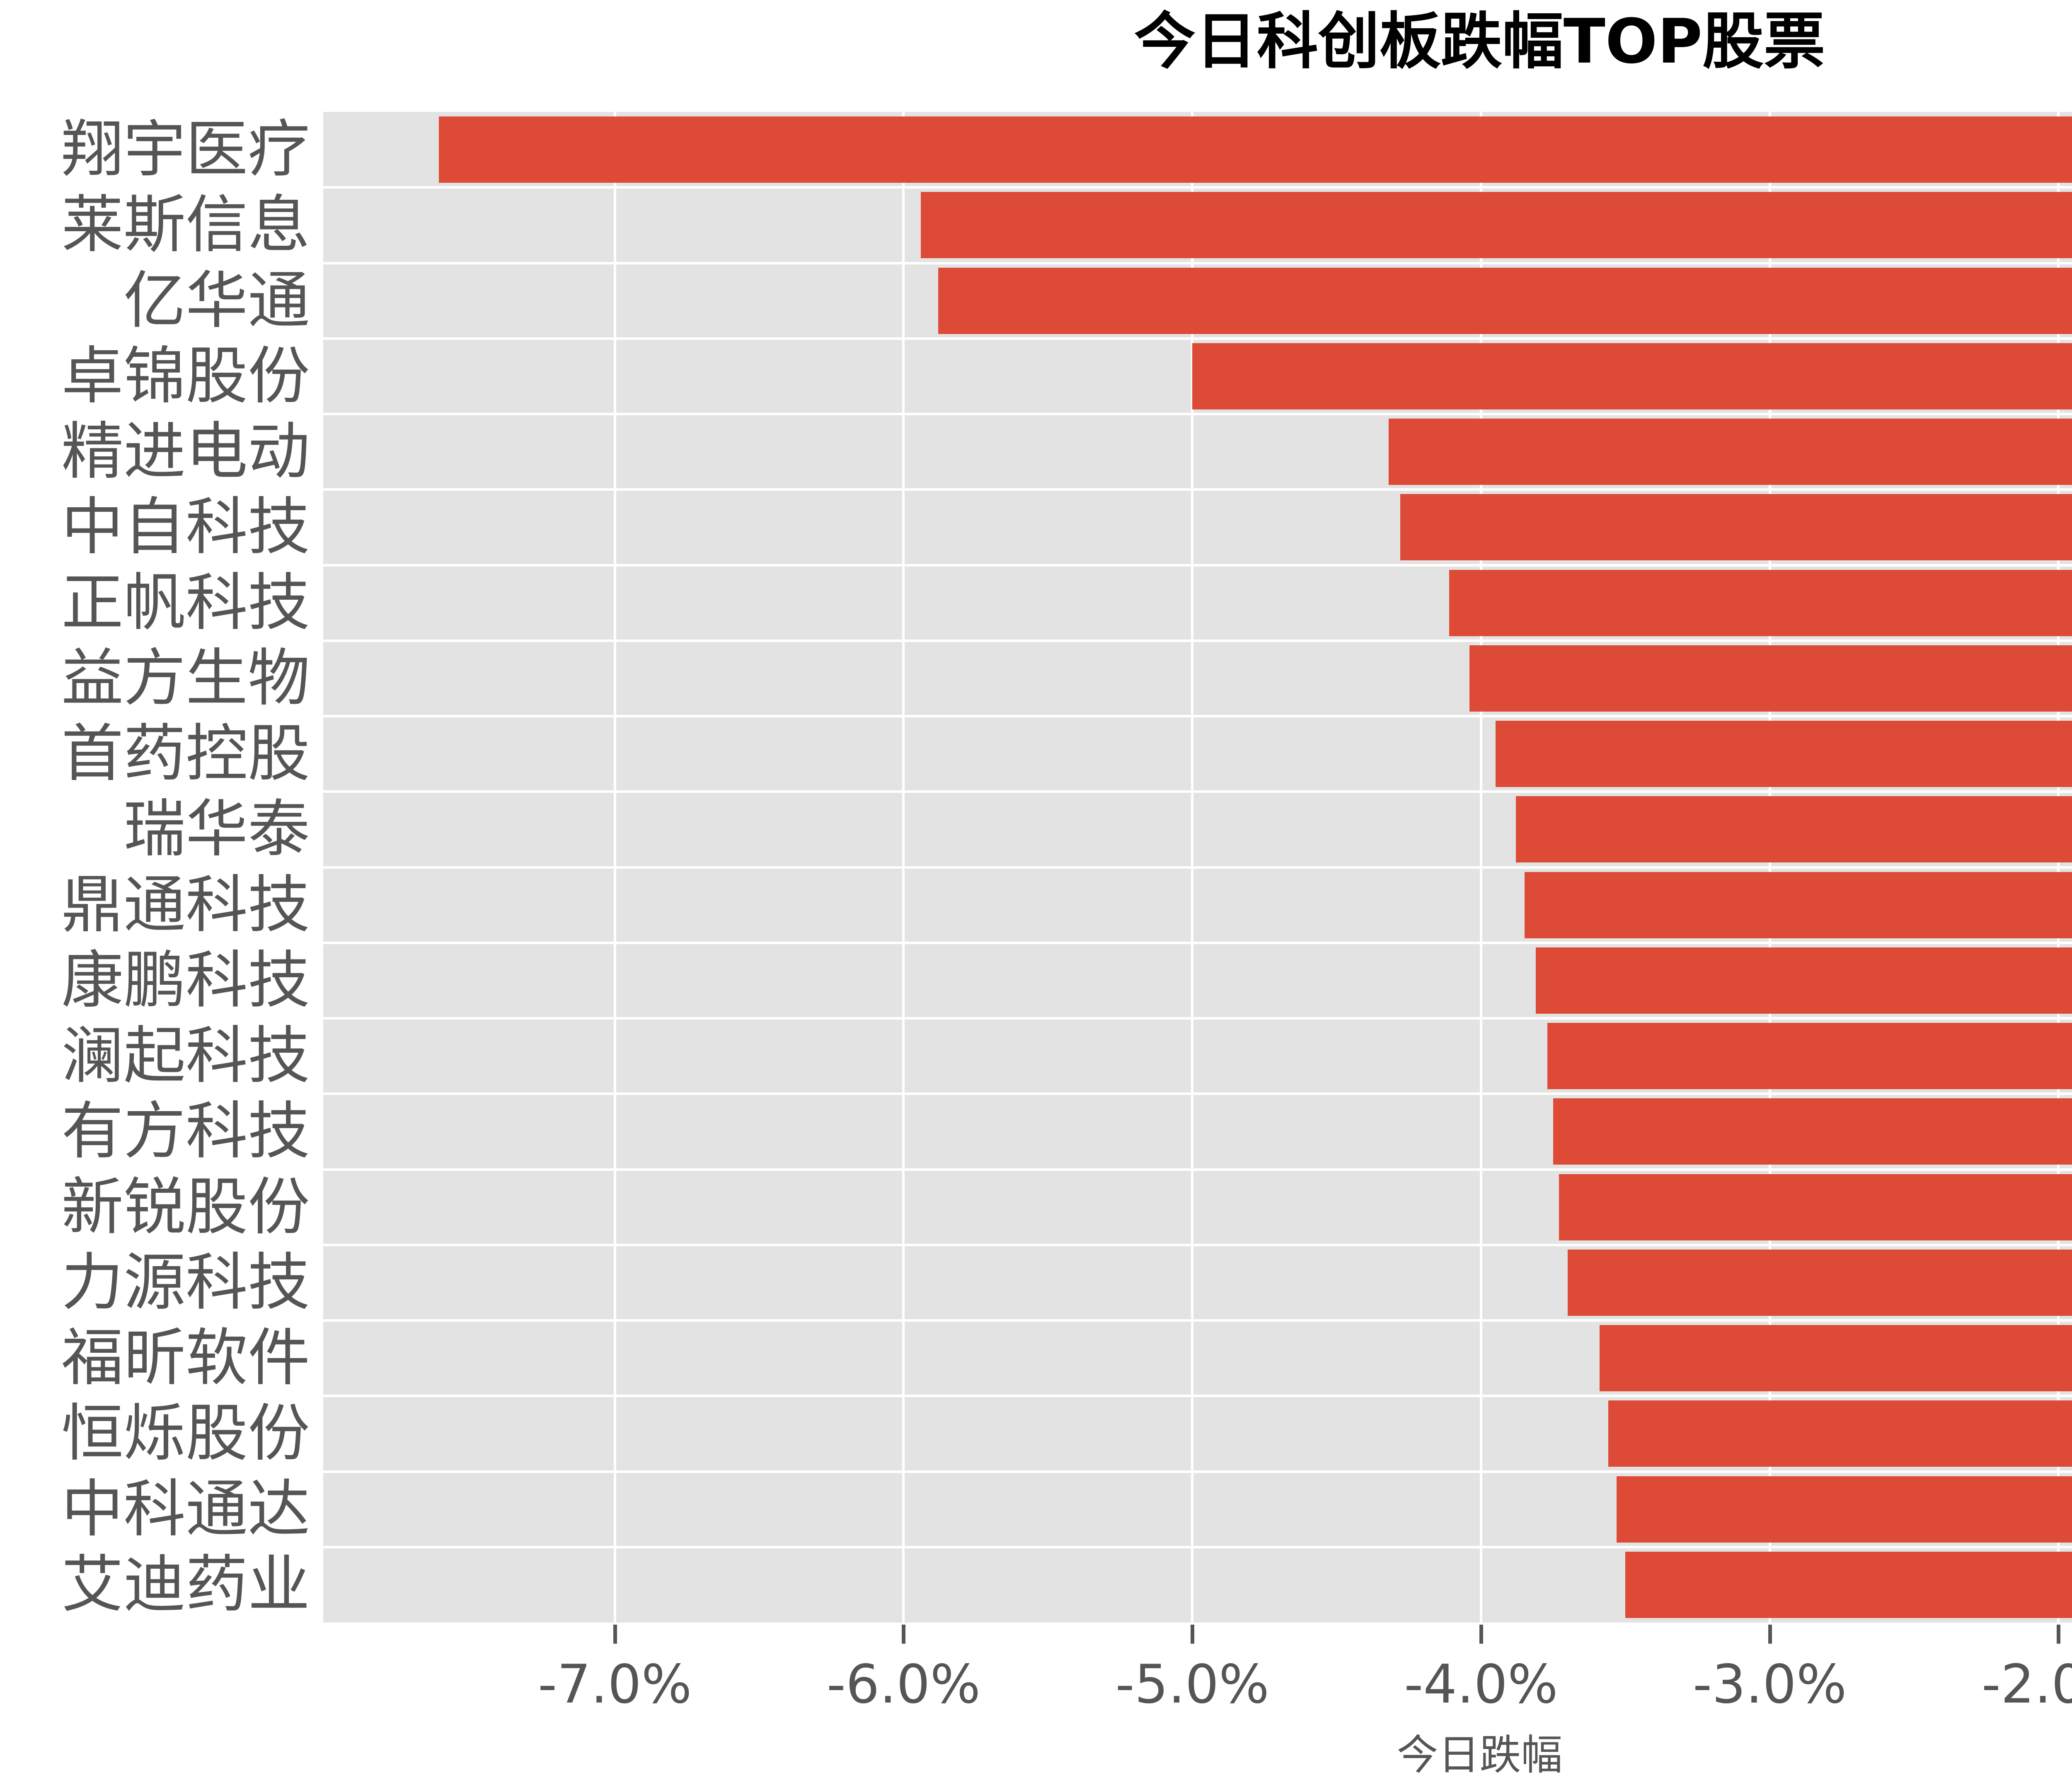 The width and height of the screenshot is (2072, 1790). Describe the element at coordinates (1479, 42) in the screenshot. I see `chart-title: 今日科创板跌幅TOP股票` at that location.